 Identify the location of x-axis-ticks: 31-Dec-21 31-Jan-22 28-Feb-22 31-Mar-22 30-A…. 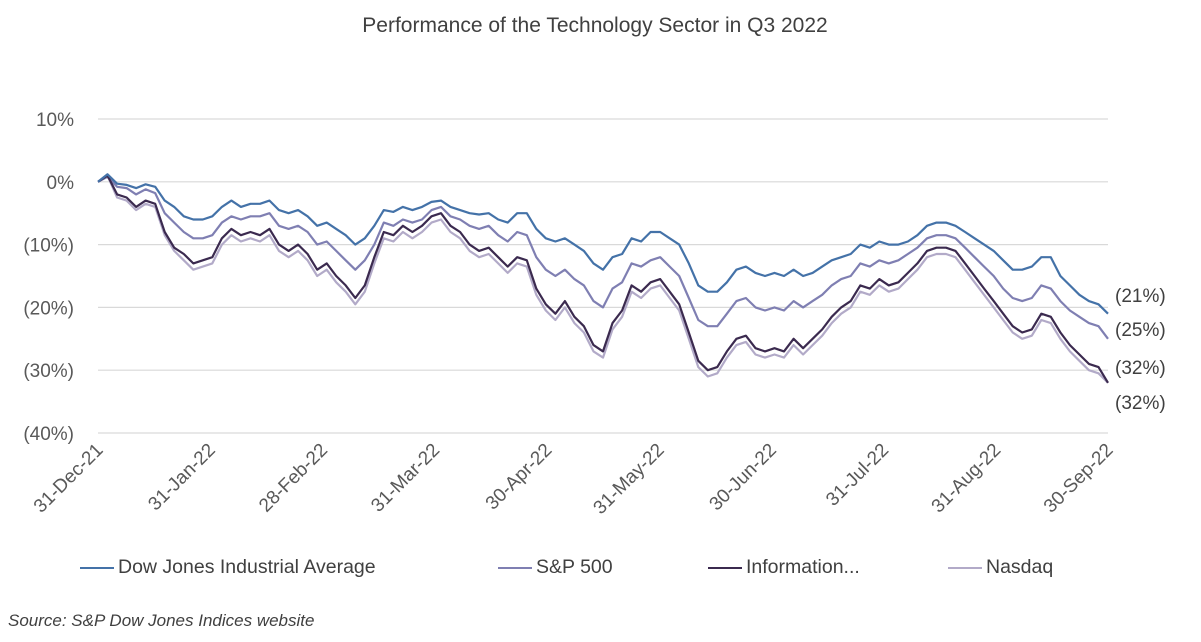
(574, 479).